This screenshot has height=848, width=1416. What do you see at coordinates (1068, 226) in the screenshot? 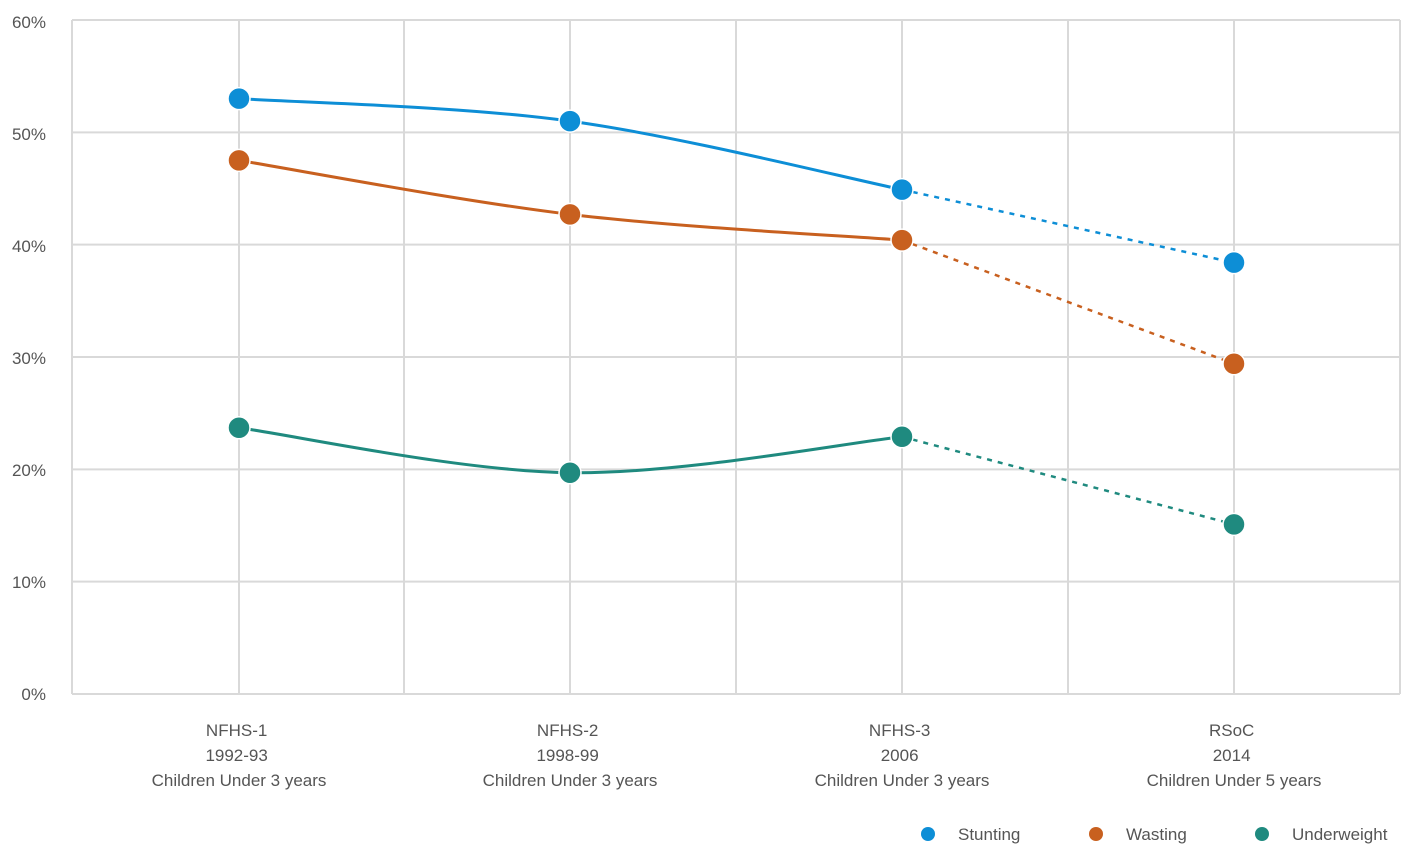
I see `series-dashed-line-stunting` at bounding box center [1068, 226].